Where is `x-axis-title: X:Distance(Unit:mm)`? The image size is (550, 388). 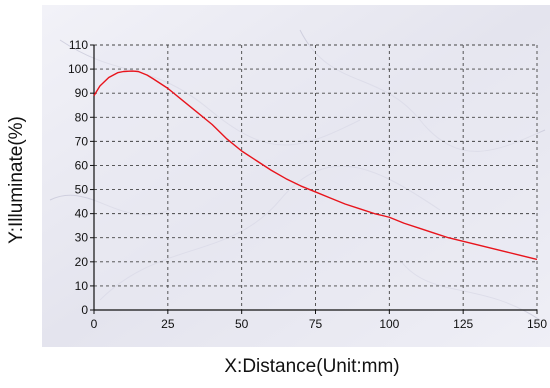
x-axis-title: X:Distance(Unit:mm) is located at coordinates (311, 366).